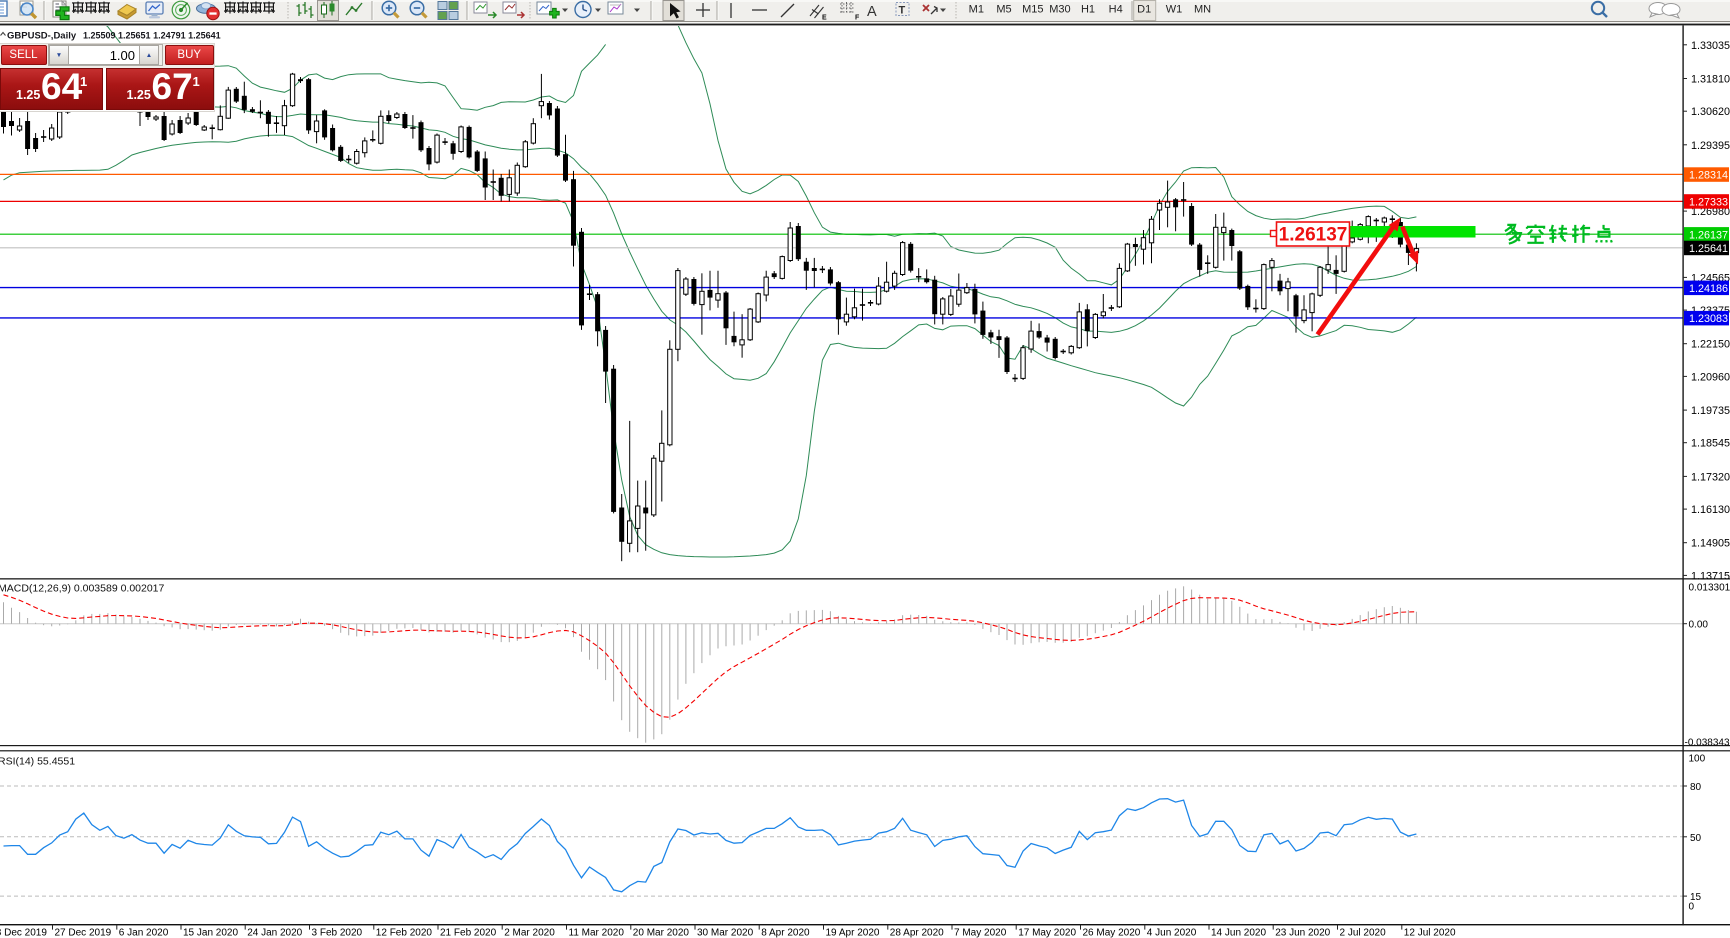 The width and height of the screenshot is (1730, 938). What do you see at coordinates (872, 12) in the screenshot?
I see `svg-text: A` at bounding box center [872, 12].